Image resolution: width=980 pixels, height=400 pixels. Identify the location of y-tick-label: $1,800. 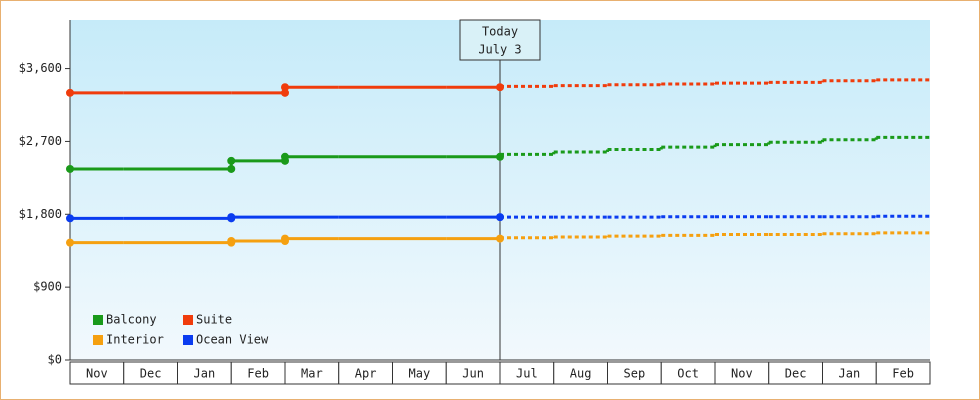
(40, 214).